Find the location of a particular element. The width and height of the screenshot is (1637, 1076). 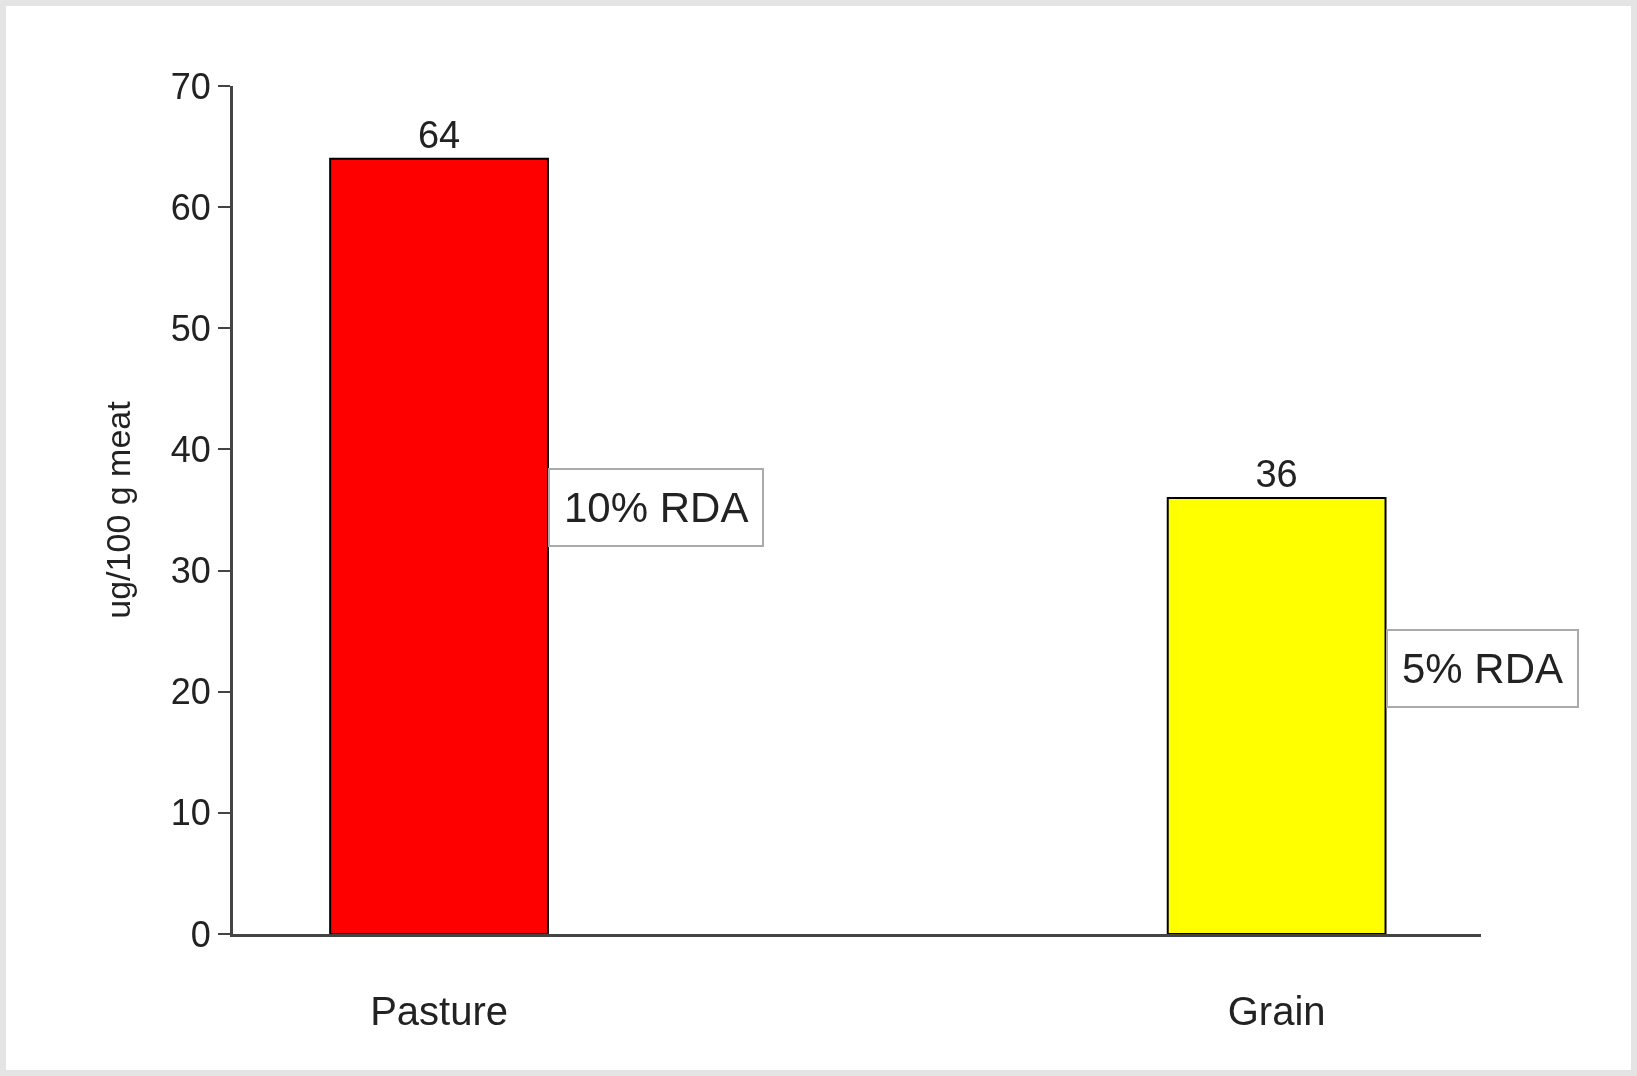

x-tick-label: Grain is located at coordinates (1276, 1011).